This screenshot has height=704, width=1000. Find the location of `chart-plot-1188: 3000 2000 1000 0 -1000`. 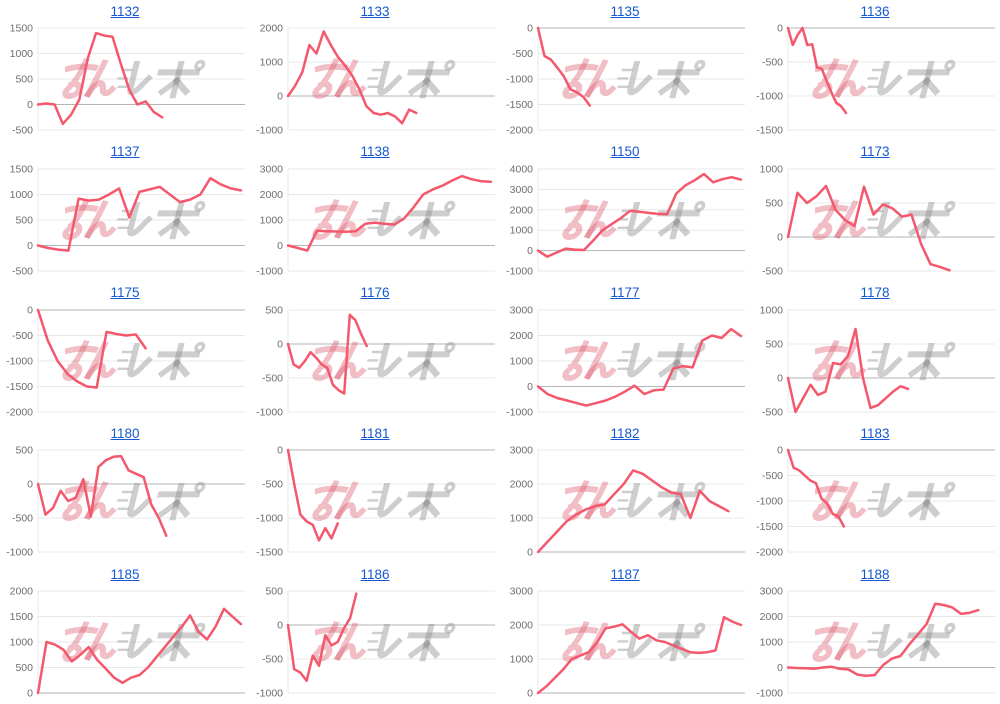

chart-plot-1188: 3000 2000 1000 0 -1000 is located at coordinates (875, 643).